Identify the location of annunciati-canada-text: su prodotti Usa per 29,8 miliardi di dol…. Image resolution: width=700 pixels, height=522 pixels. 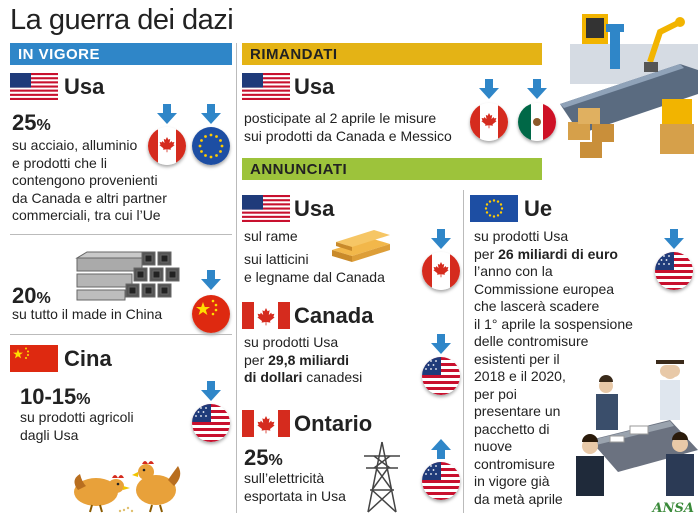
(303, 360).